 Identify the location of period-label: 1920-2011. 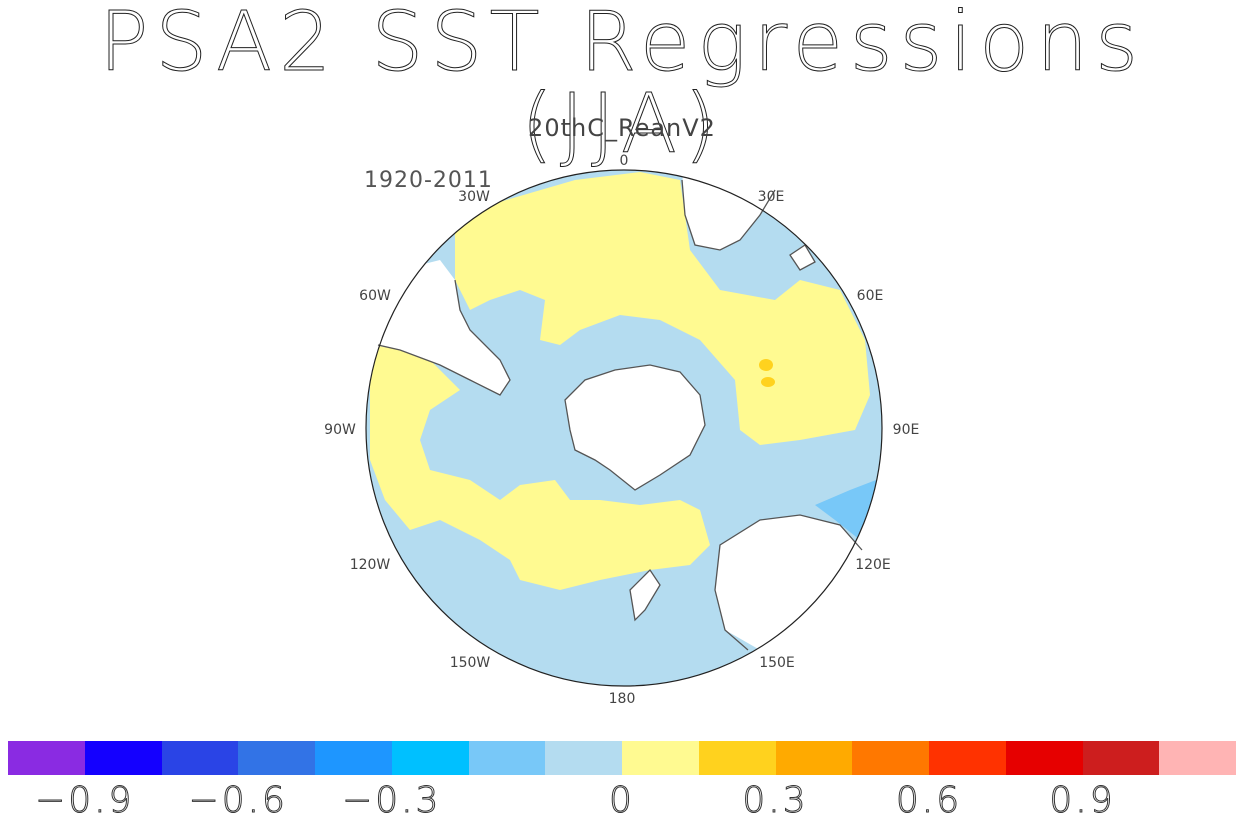
(428, 180).